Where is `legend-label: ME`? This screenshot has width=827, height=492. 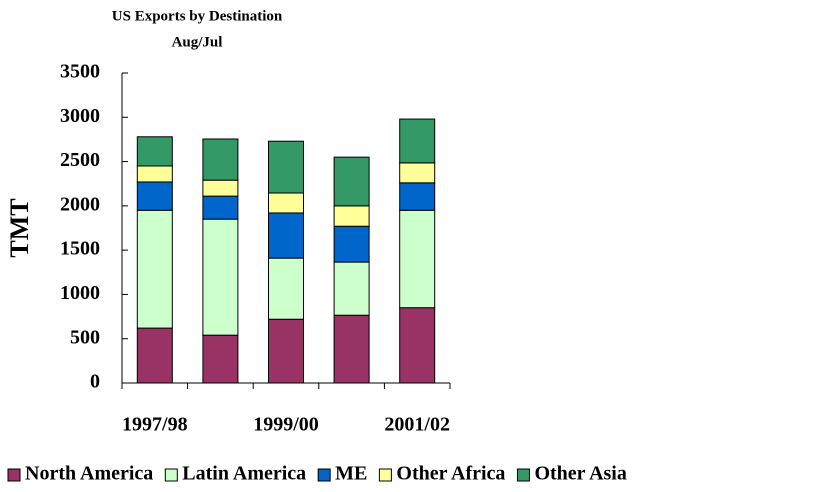
legend-label: ME is located at coordinates (351, 474).